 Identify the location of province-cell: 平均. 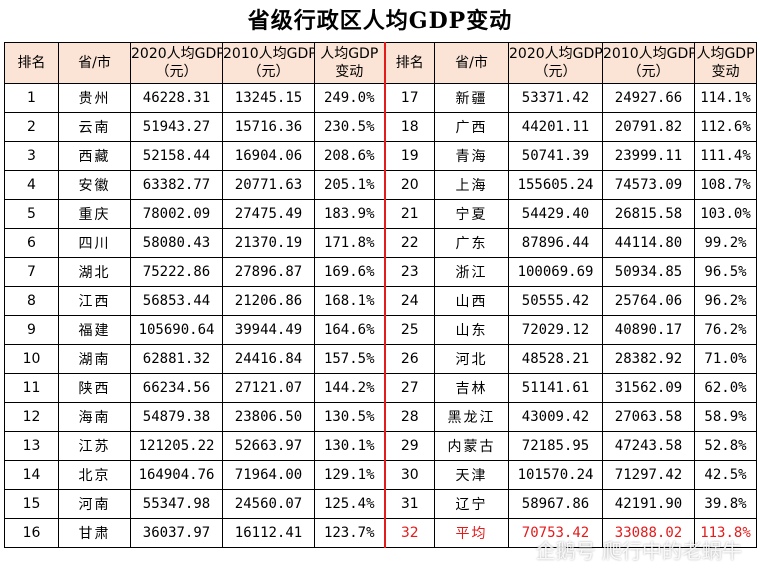
(471, 533).